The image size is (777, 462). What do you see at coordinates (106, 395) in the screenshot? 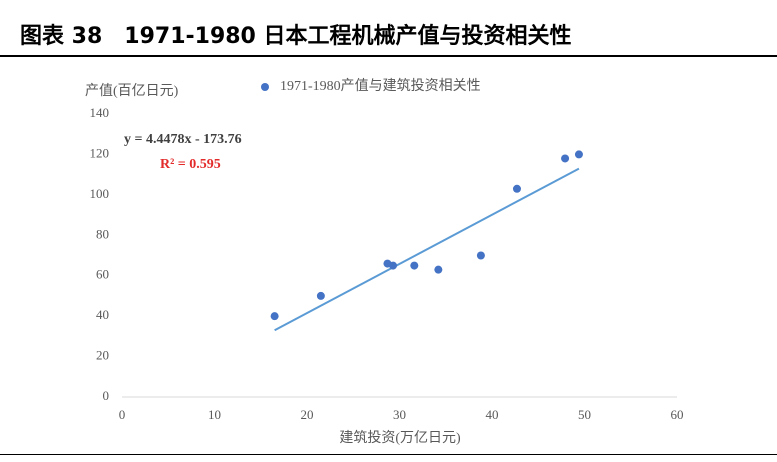
I see `y-tick-label: 0` at bounding box center [106, 395].